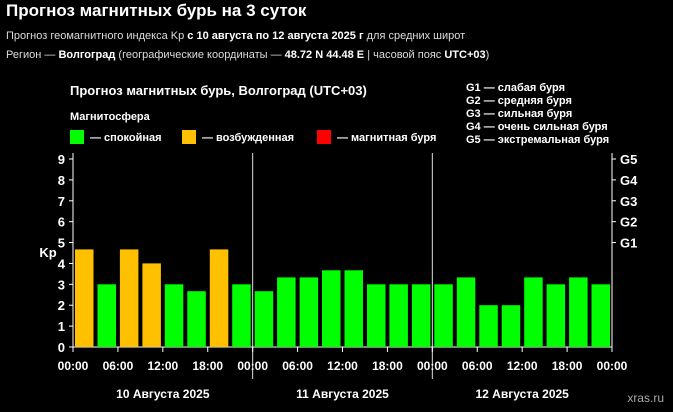 Image resolution: width=673 pixels, height=412 pixels. I want to click on subtitle-prefix: Прогноз геомагнитного индекса Kp, so click(97, 36).